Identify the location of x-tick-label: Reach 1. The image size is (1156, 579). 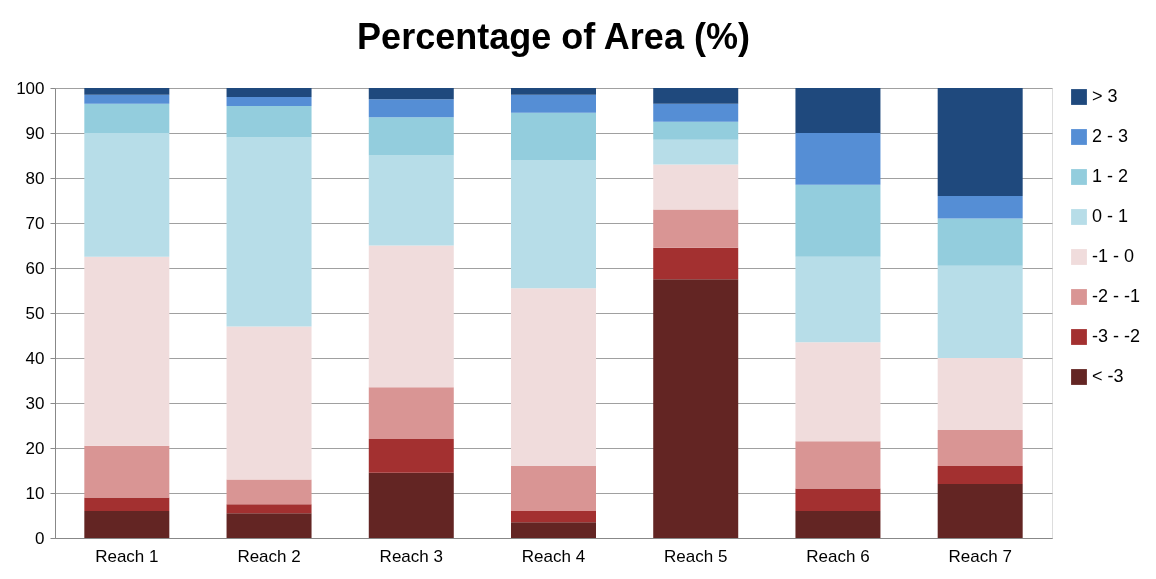
(127, 556).